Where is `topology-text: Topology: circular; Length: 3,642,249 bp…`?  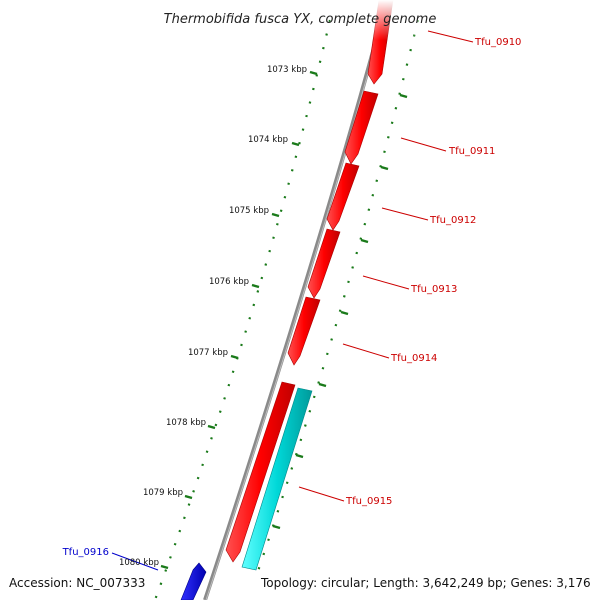
topology-text: Topology: circular; Length: 3,642,249 bp… is located at coordinates (425, 583).